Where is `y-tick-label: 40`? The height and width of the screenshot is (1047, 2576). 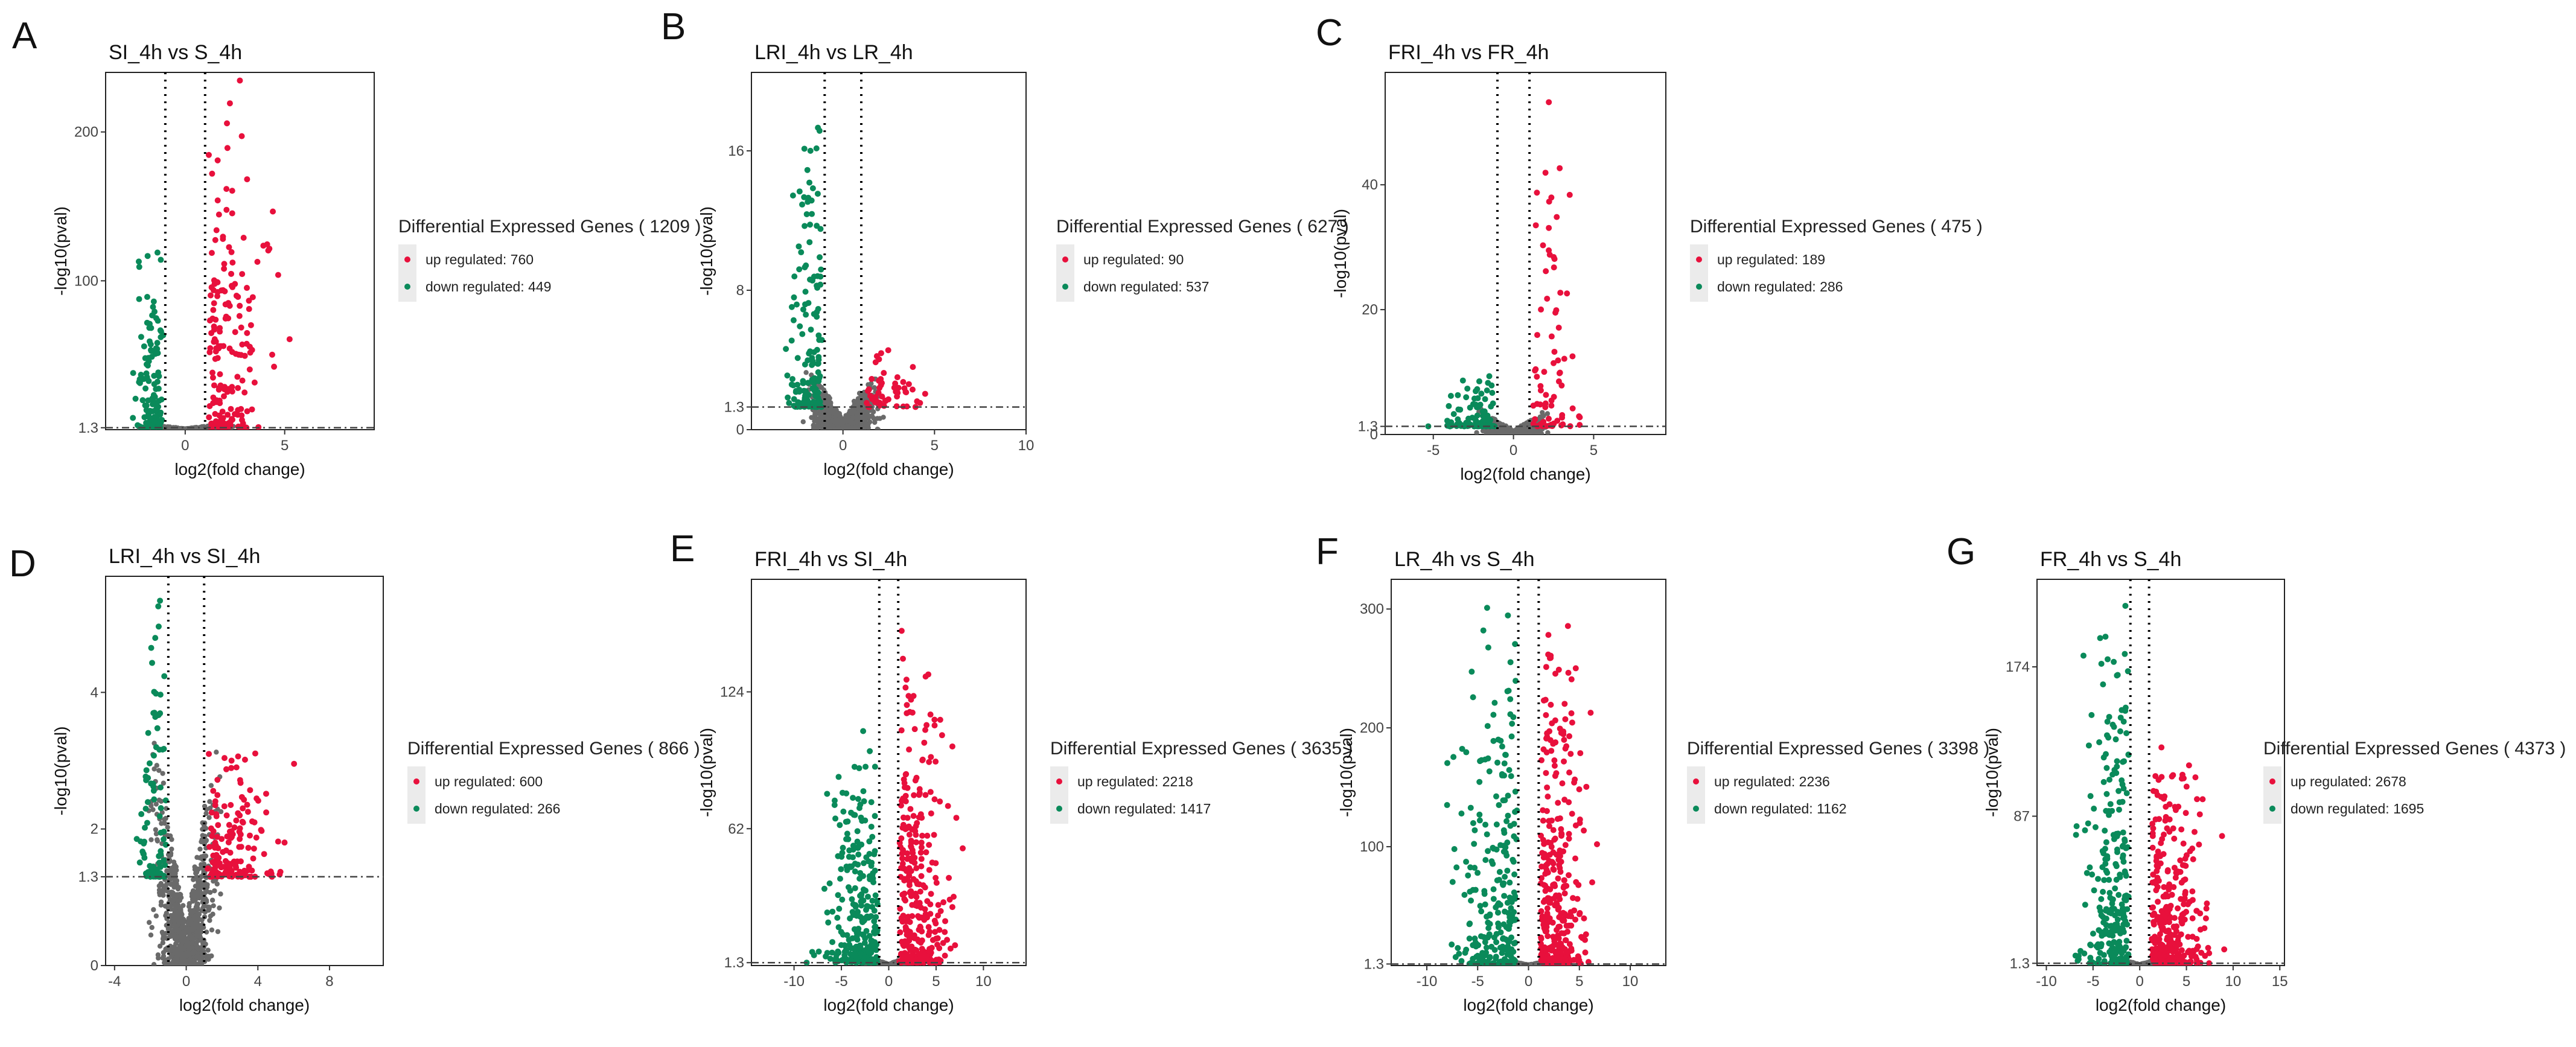 y-tick-label: 40 is located at coordinates (1370, 185).